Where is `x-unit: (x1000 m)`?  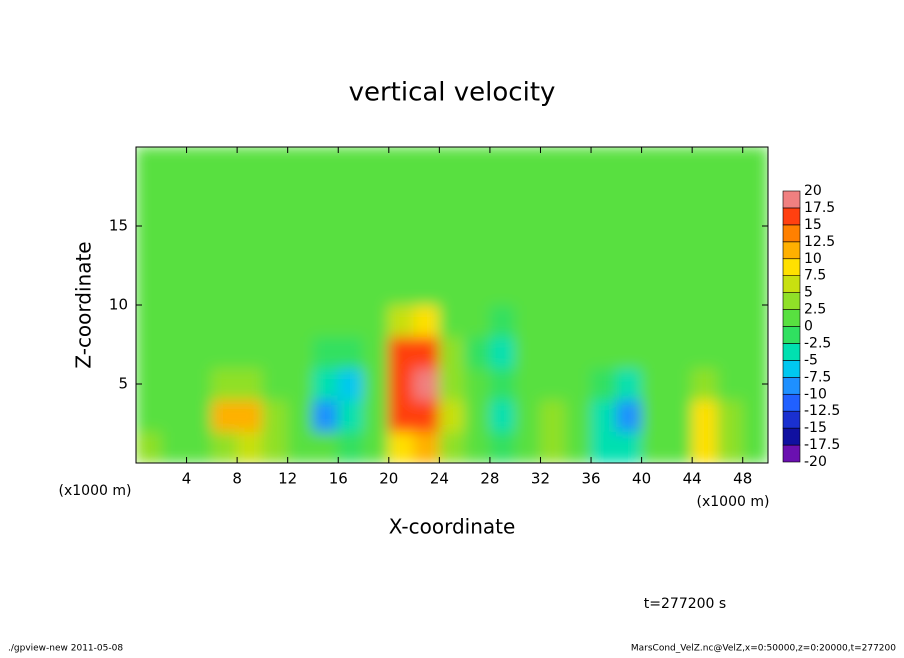
x-unit: (x1000 m) is located at coordinates (733, 502).